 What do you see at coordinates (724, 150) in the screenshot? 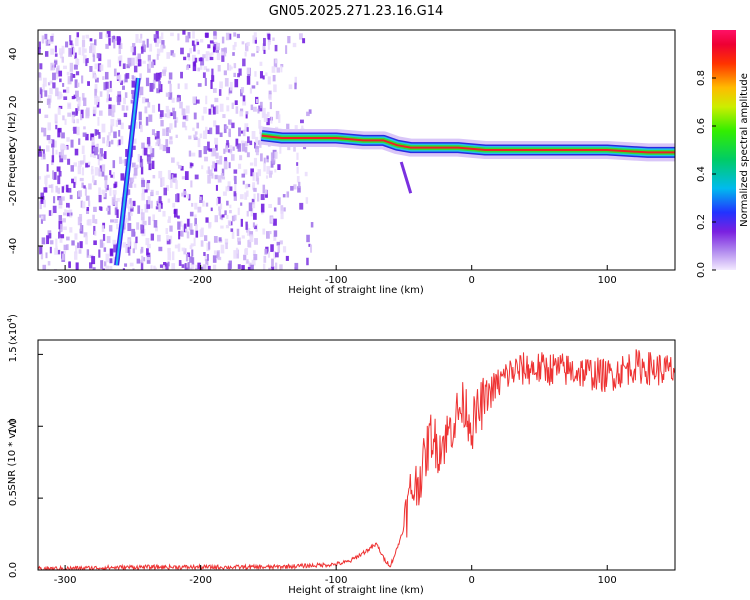
I see `colorbar-gradient` at bounding box center [724, 150].